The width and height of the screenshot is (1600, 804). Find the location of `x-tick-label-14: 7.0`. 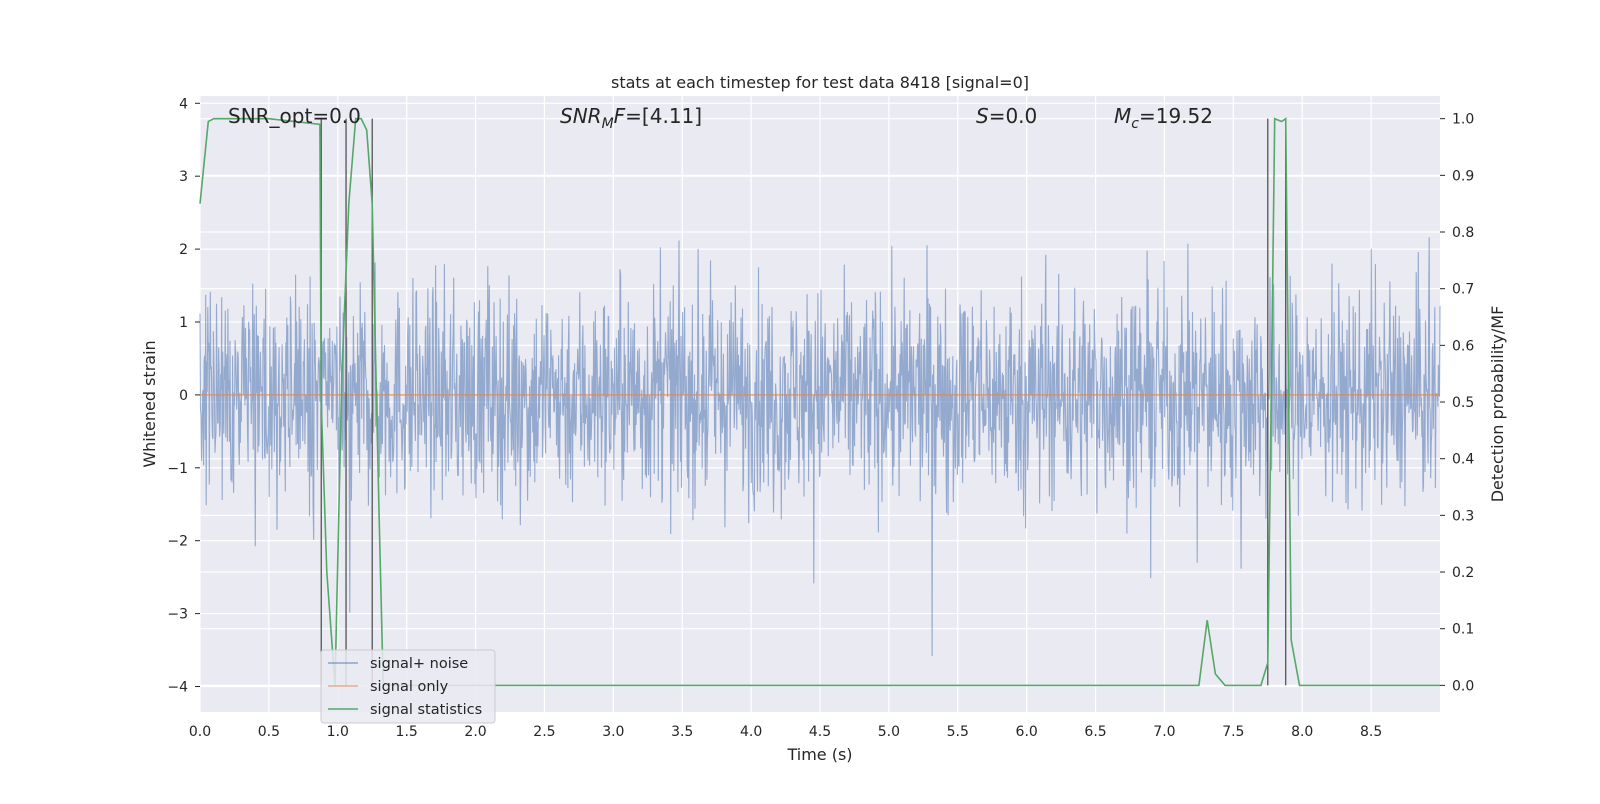

x-tick-label-14: 7.0 is located at coordinates (1164, 732).